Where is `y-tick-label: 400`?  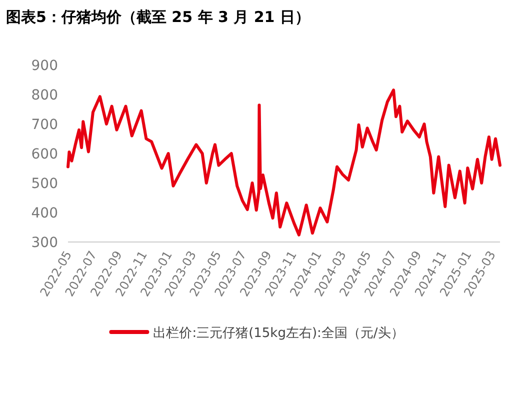 y-tick-label: 400 is located at coordinates (44, 214).